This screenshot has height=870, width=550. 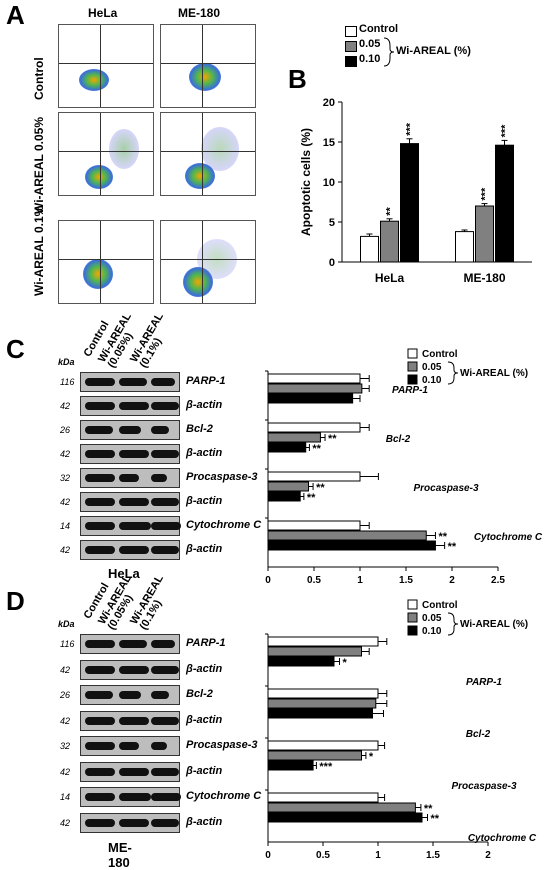 What do you see at coordinates (329, 103) in the screenshot?
I see `y-tick-label: 20` at bounding box center [329, 103].